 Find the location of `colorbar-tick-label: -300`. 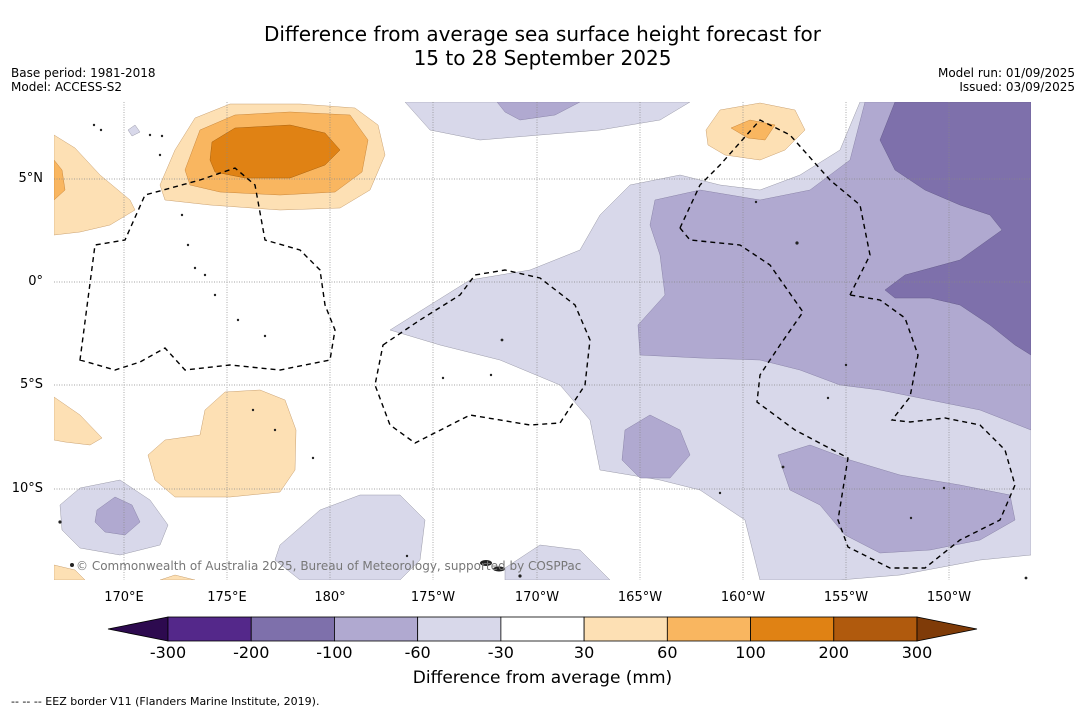

colorbar-tick-label: -300 is located at coordinates (168, 652).